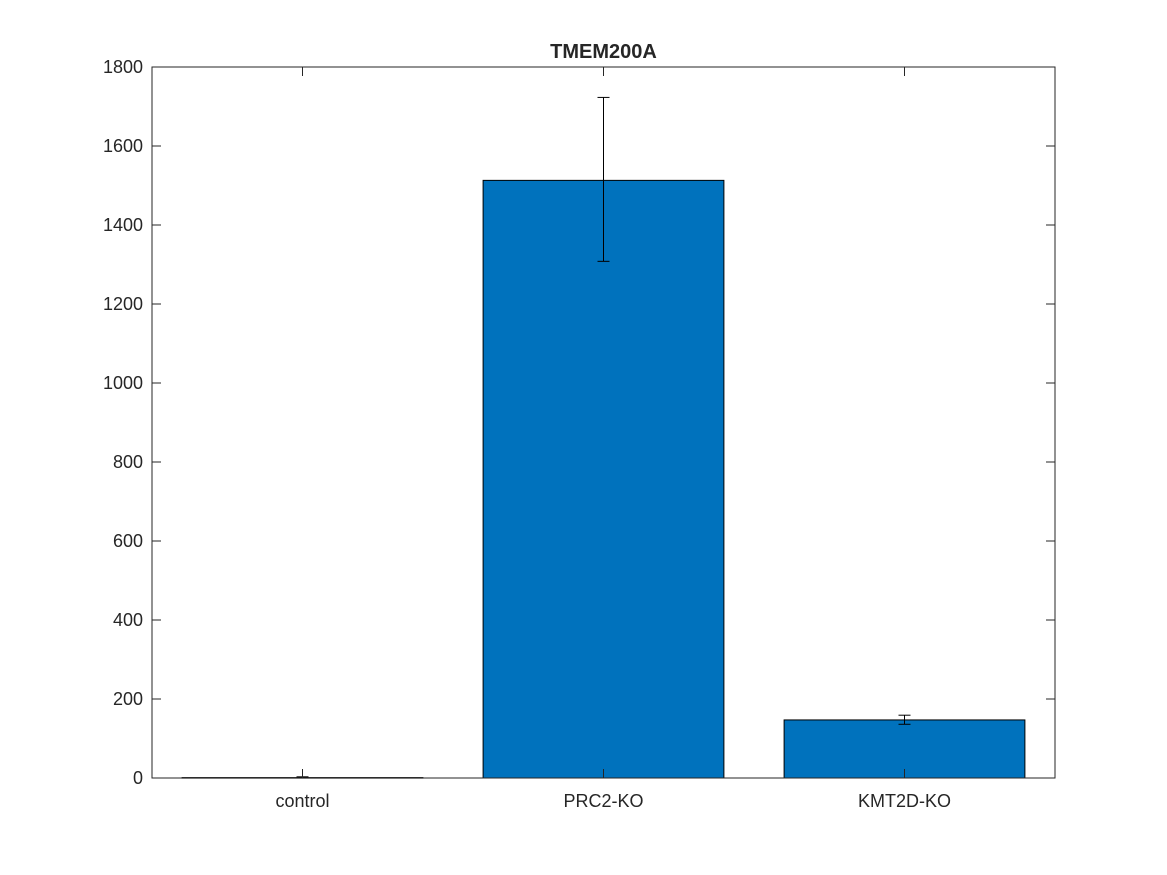  I want to click on y-tick-label: 1800, so click(123, 67).